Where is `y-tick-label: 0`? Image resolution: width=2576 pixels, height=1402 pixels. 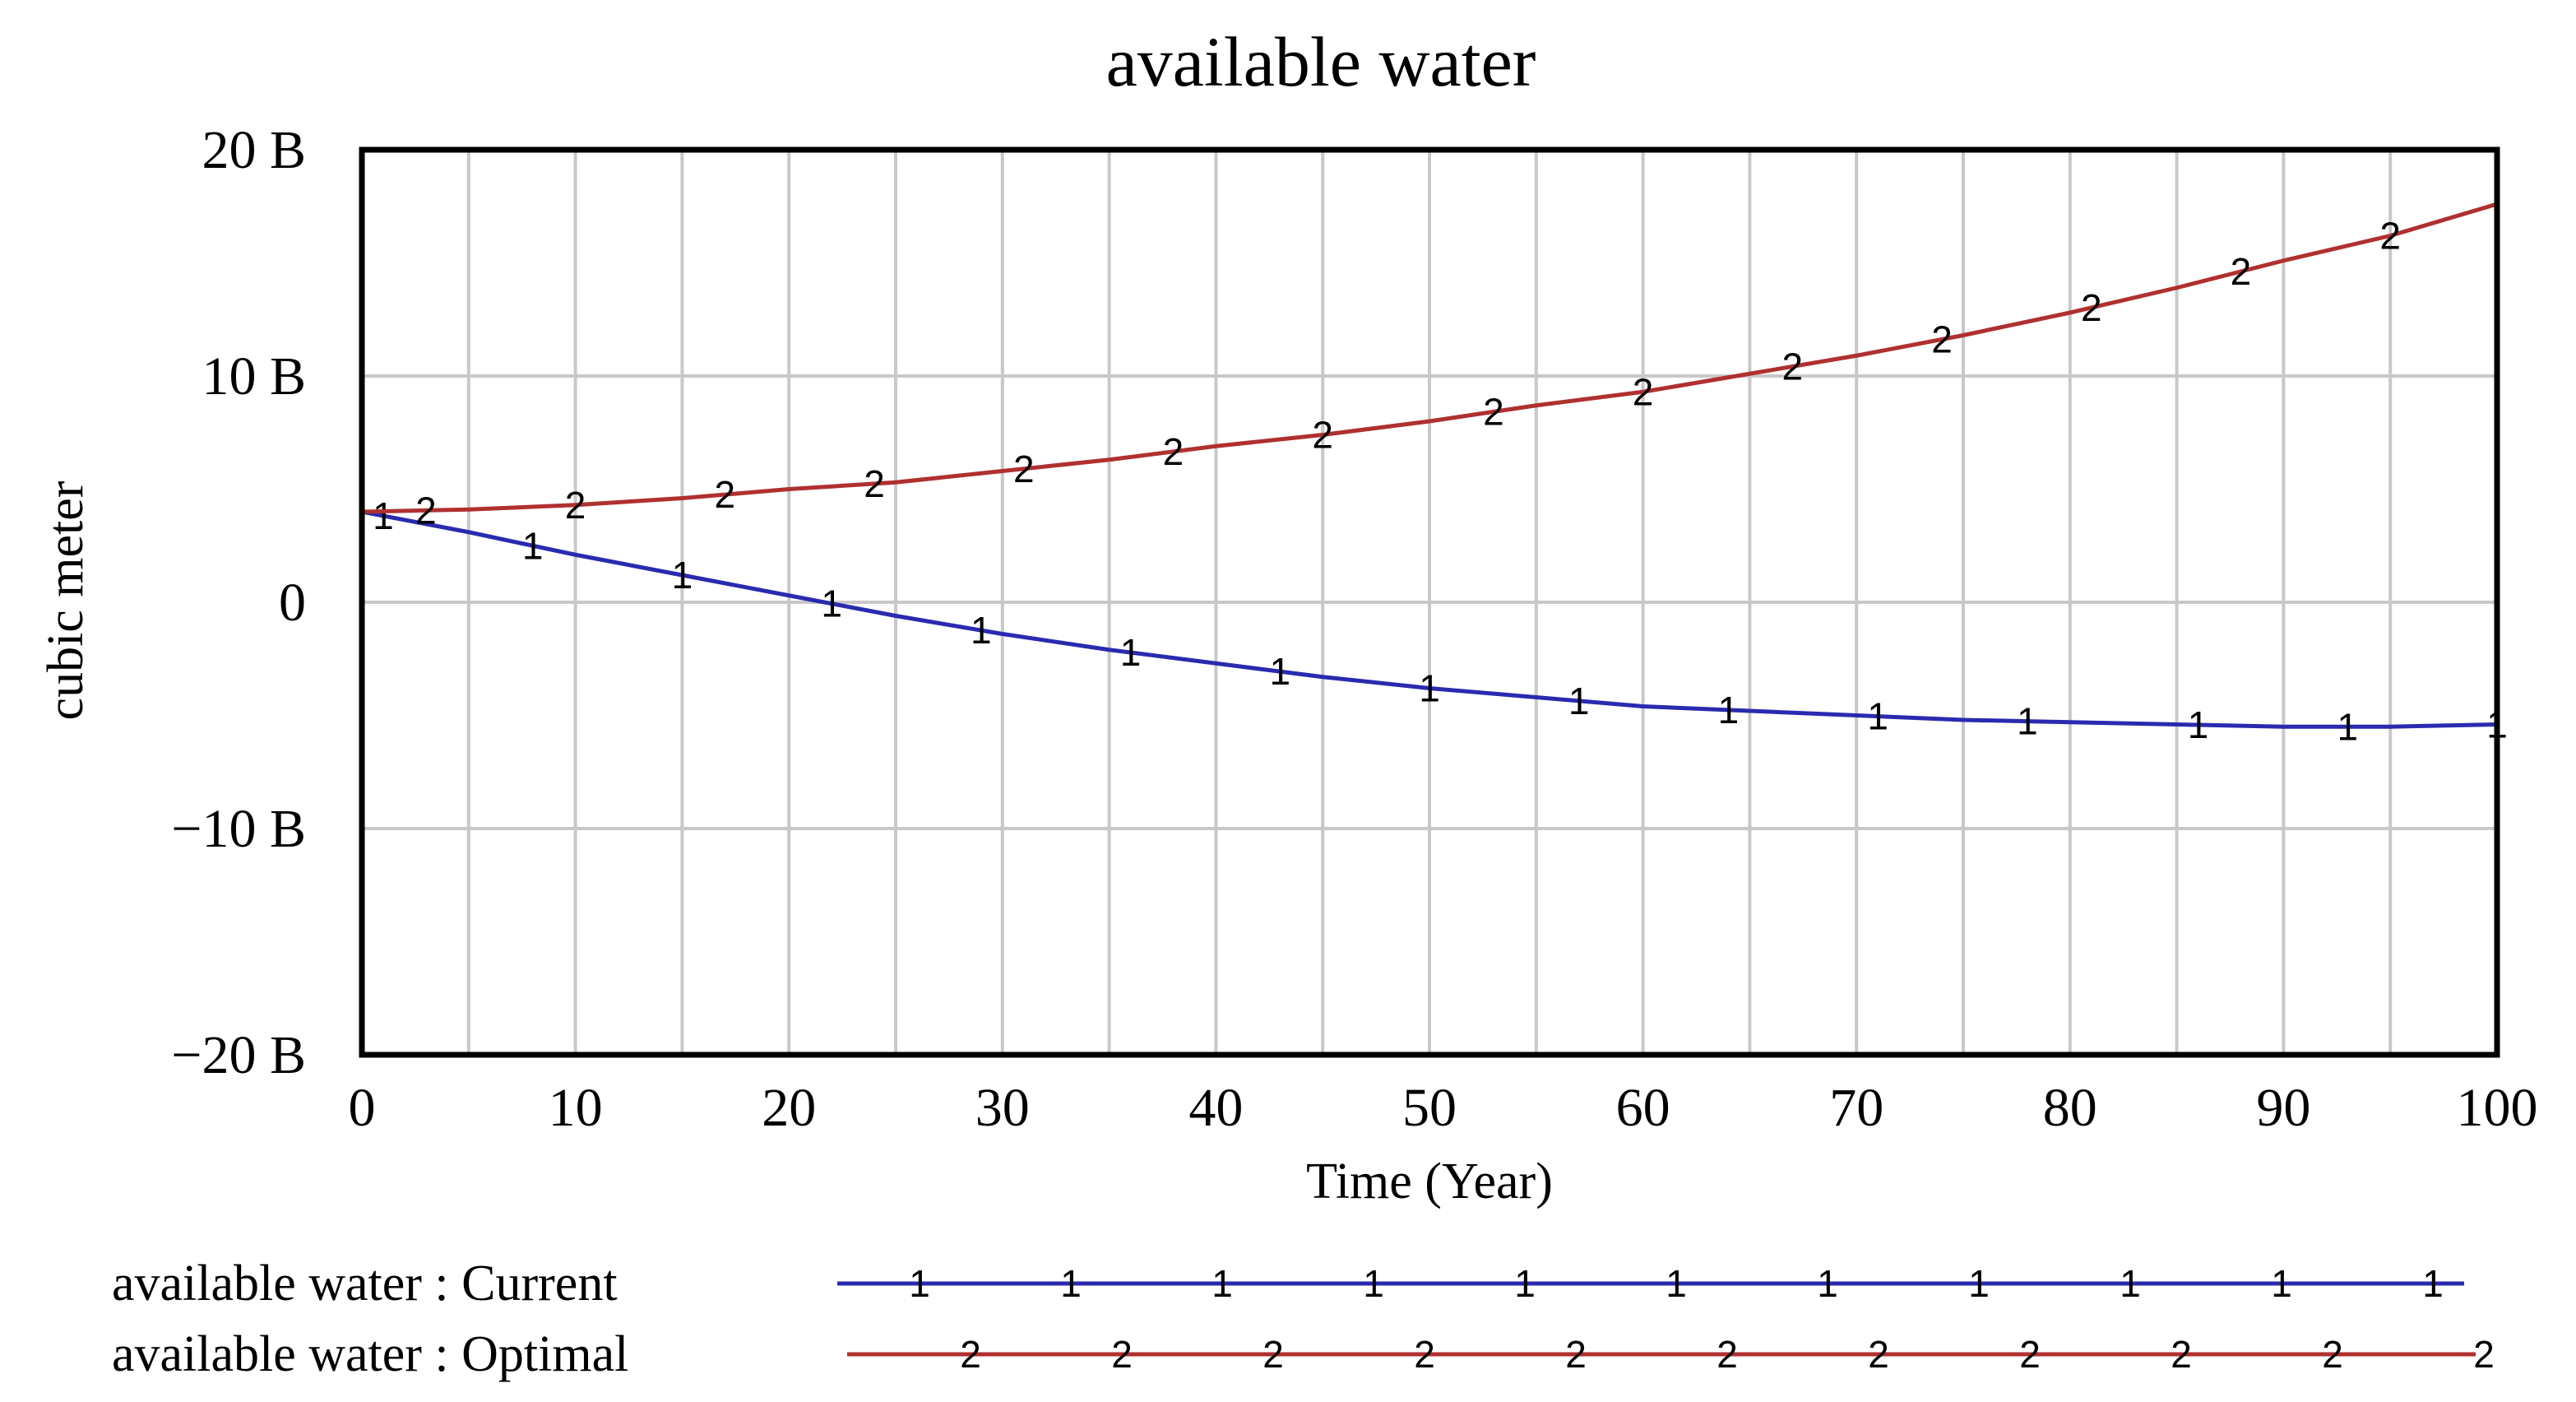
y-tick-label: 0 is located at coordinates (292, 603).